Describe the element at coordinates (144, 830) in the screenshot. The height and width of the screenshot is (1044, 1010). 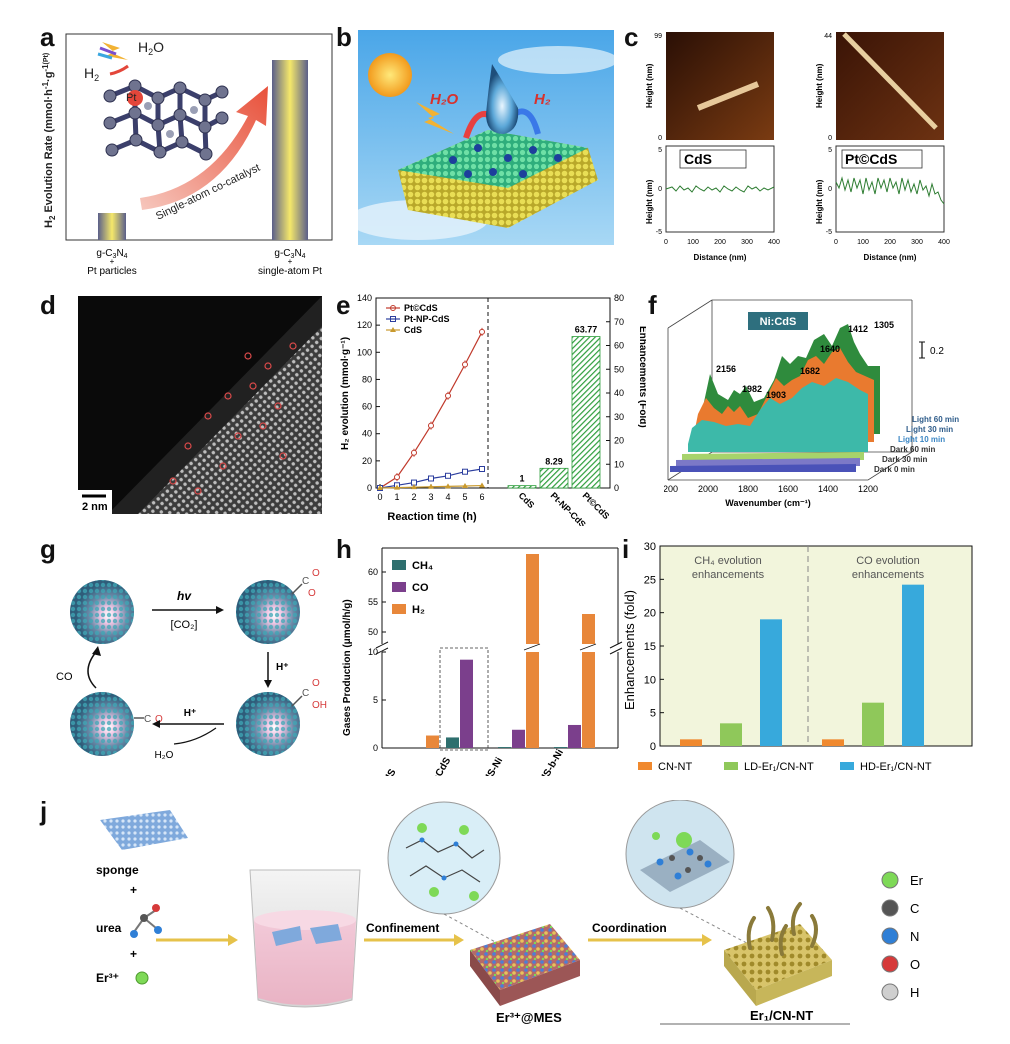
I see `sponge-image` at that location.